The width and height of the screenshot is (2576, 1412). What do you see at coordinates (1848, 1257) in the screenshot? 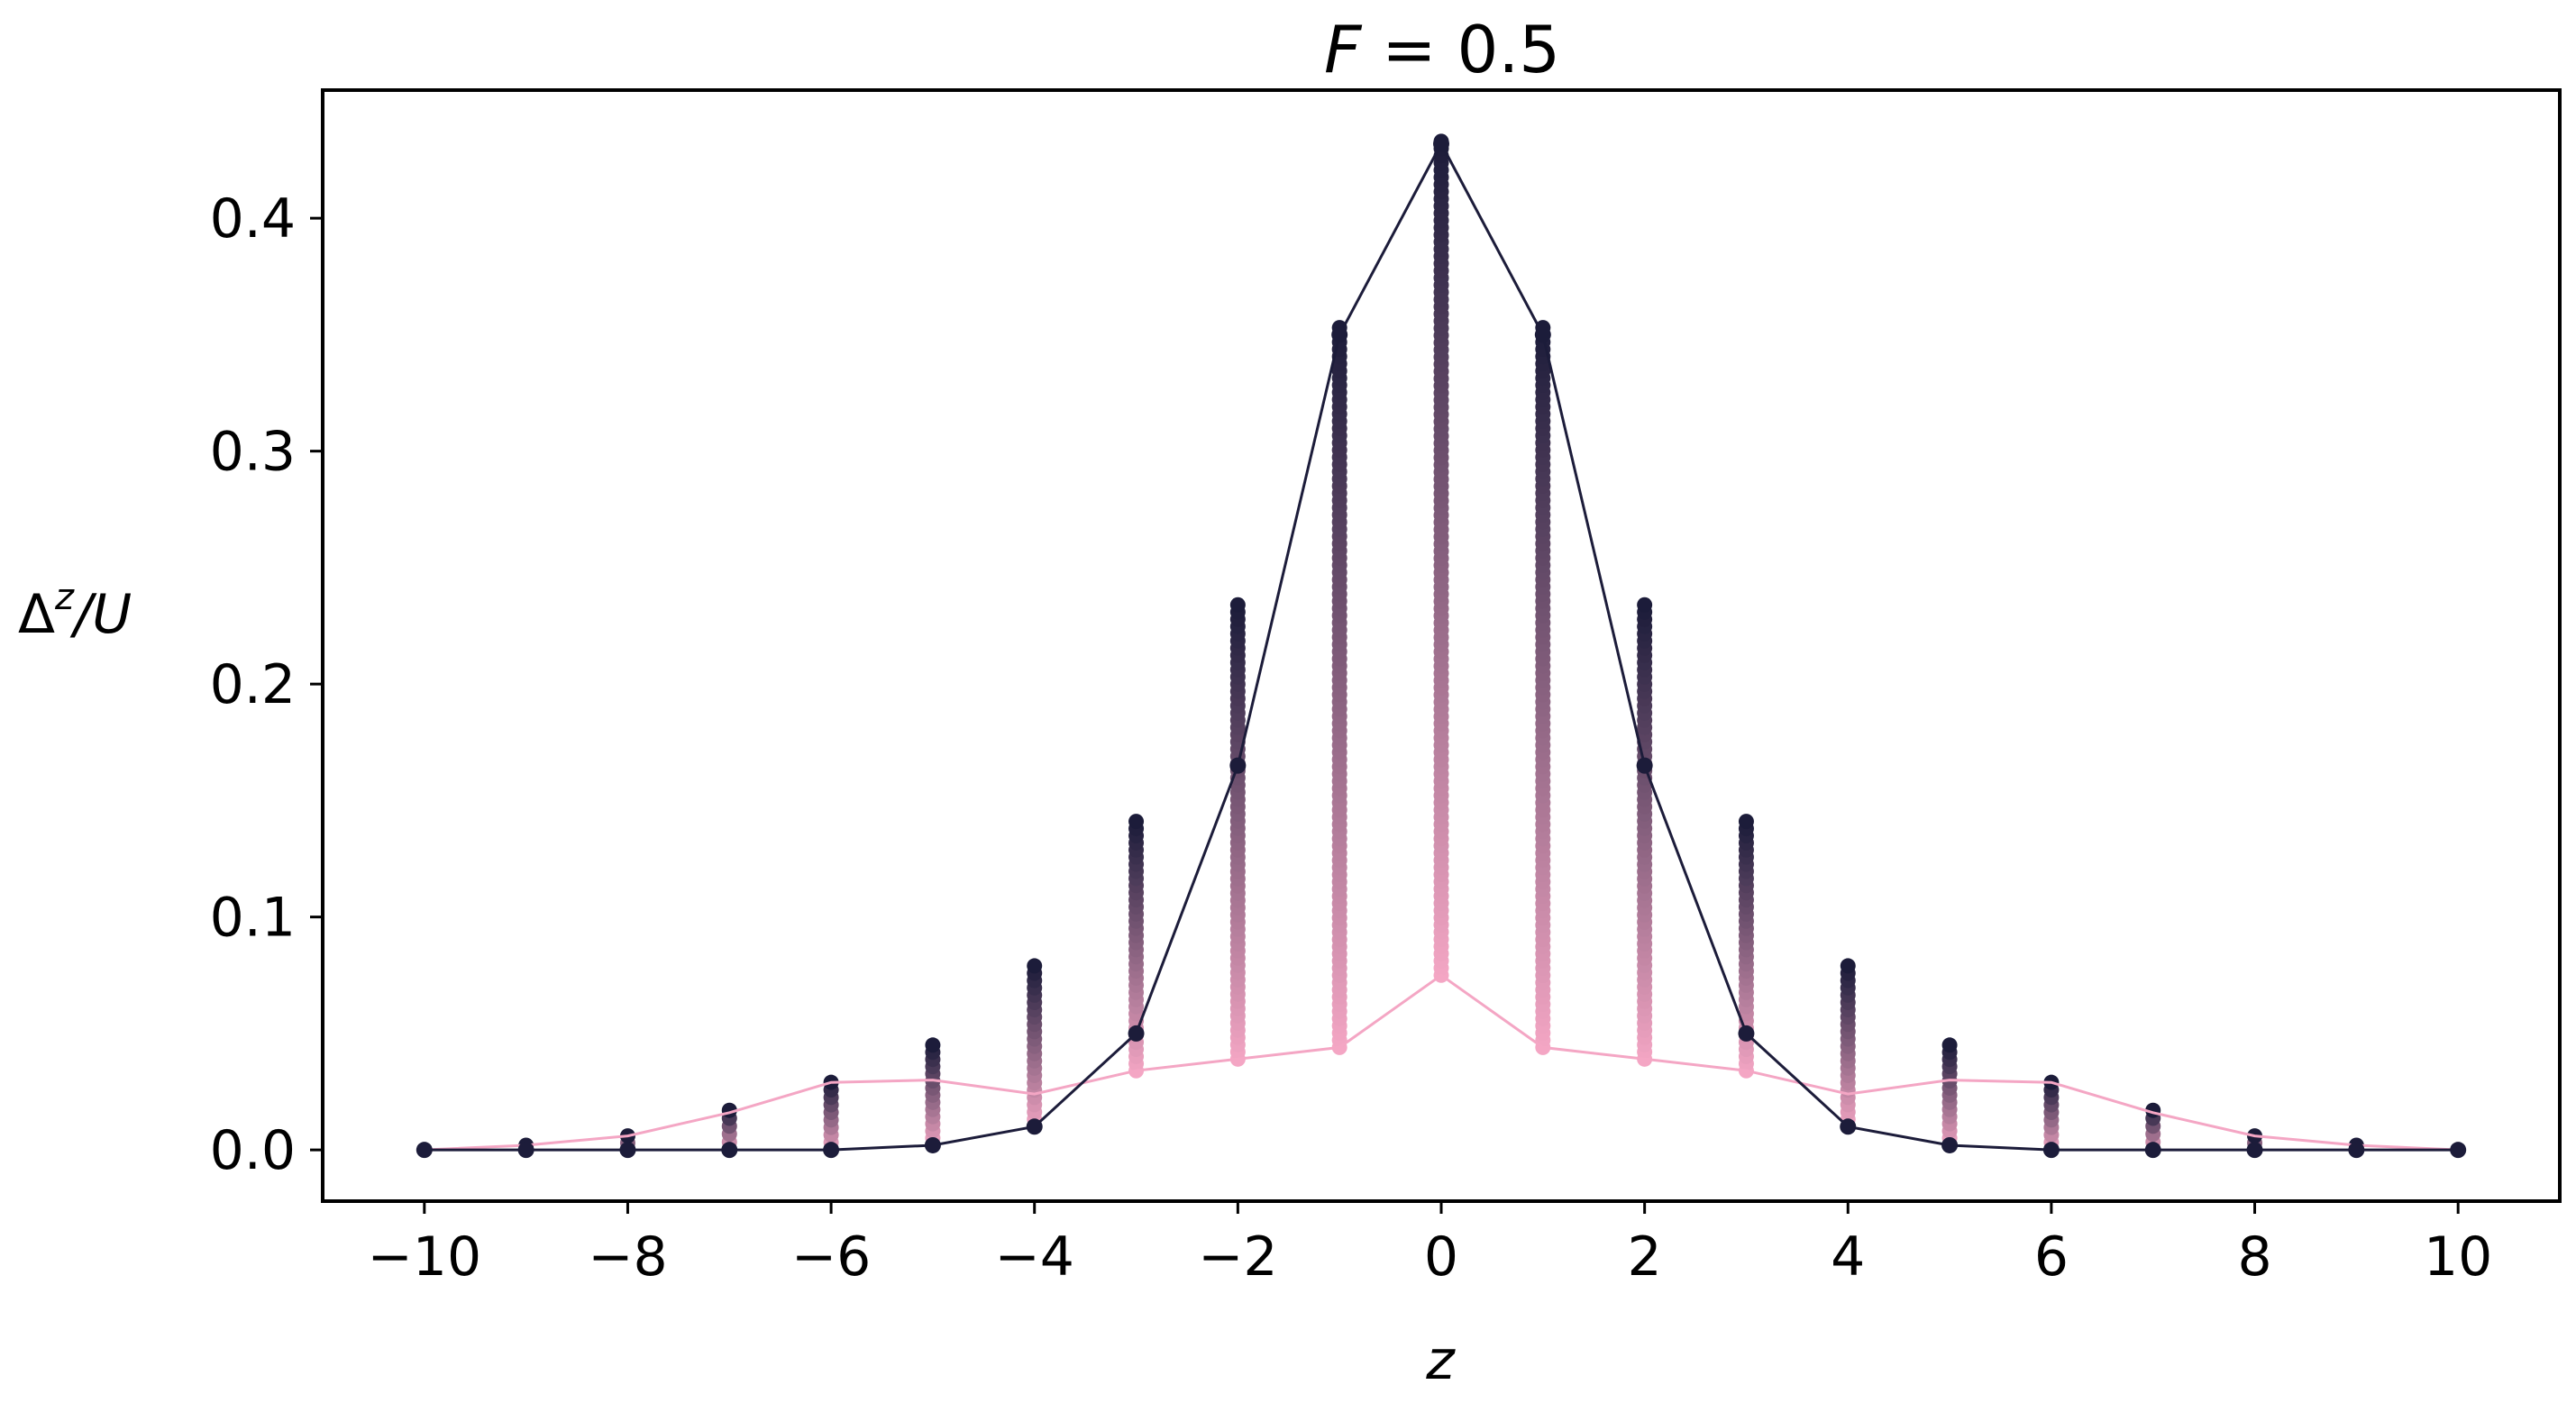
I see `x-tick-label: 4` at bounding box center [1848, 1257].